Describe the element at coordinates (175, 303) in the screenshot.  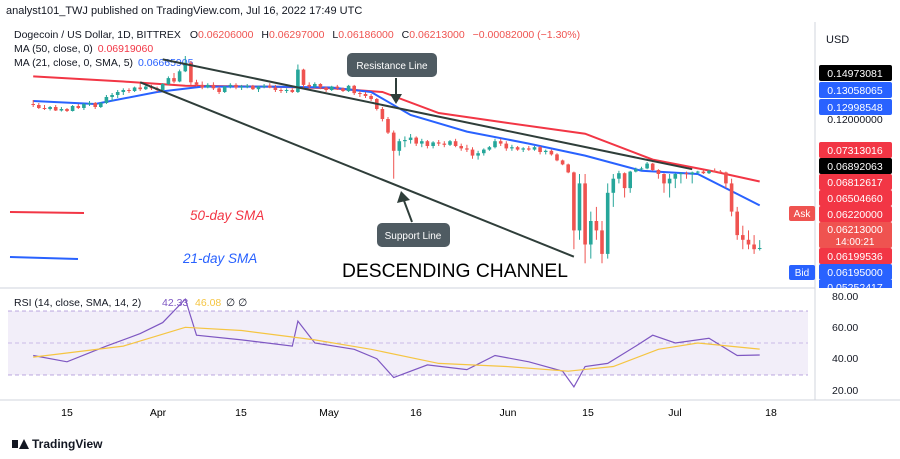
I see `rsi-value: 42.33` at that location.